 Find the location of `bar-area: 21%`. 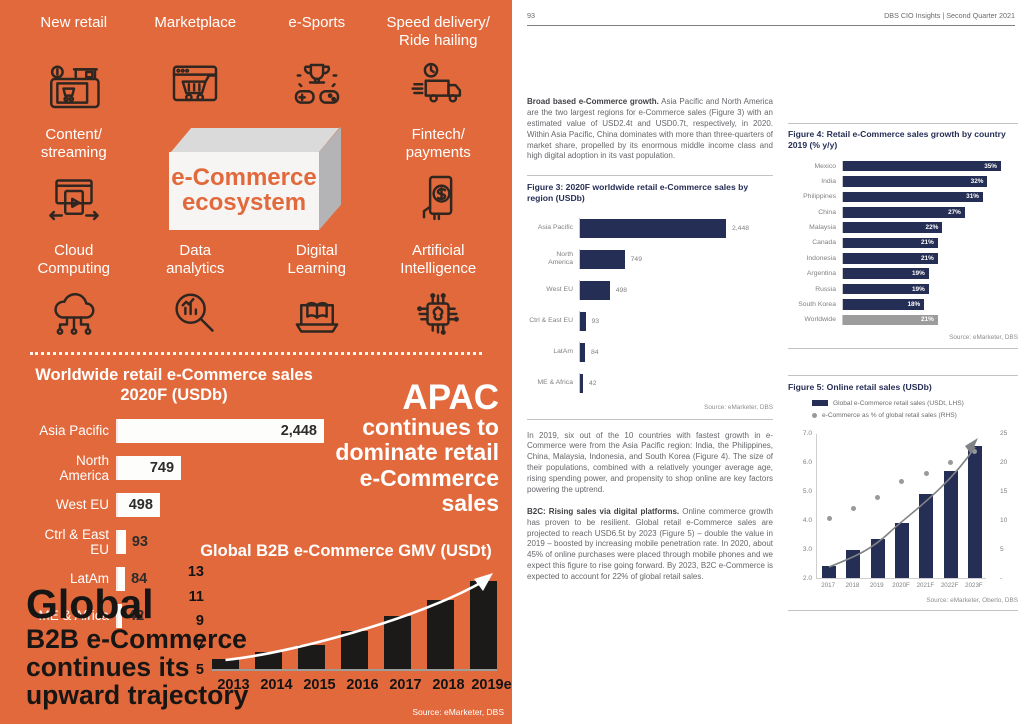

bar-area: 21% is located at coordinates (930, 258).